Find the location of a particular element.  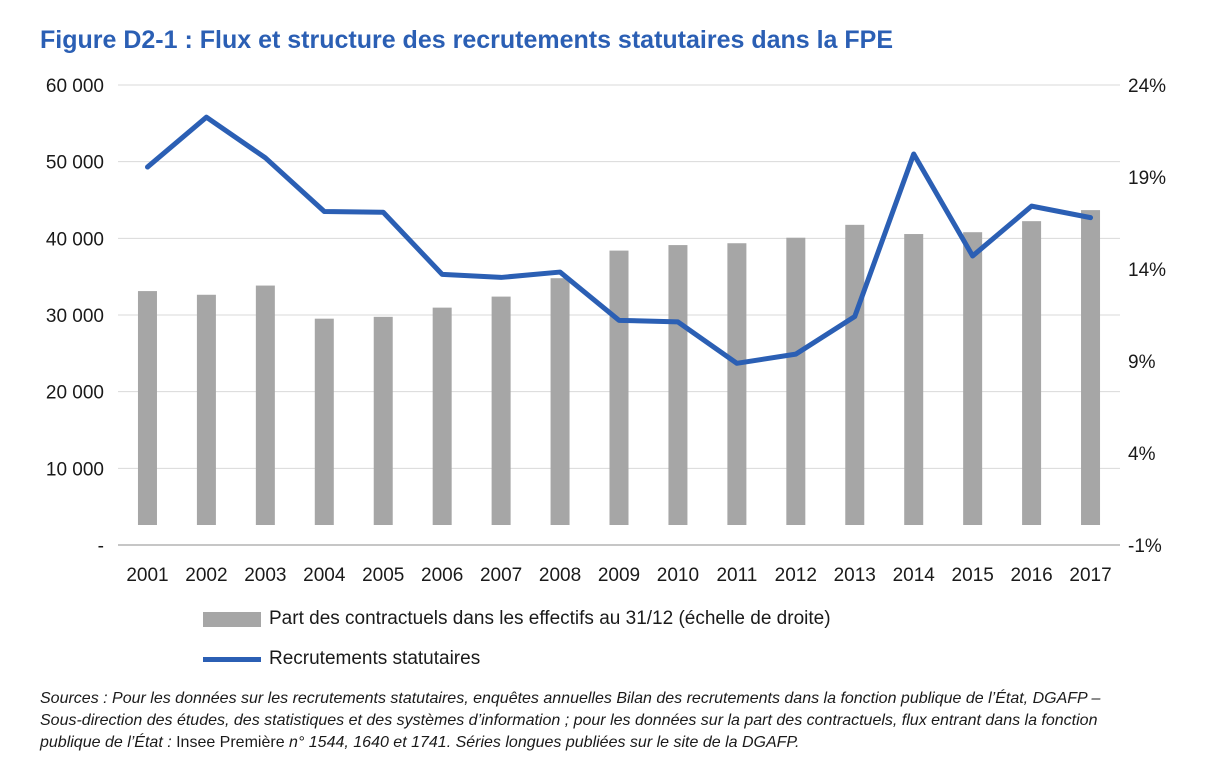

right-axis-tick-label: 4% is located at coordinates (1142, 454).